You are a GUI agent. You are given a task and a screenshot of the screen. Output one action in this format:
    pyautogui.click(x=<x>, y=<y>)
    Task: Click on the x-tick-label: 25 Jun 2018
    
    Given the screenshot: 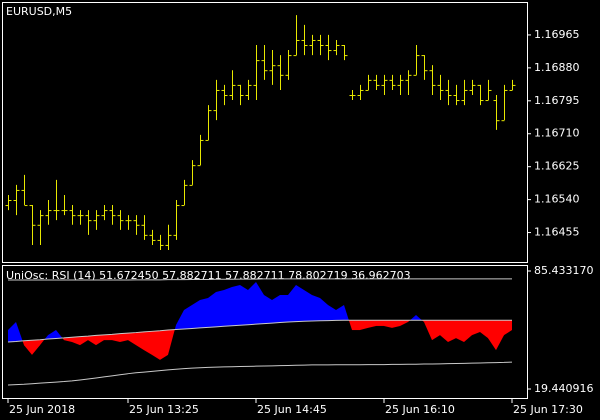 What is the action you would take?
    pyautogui.click(x=42, y=409)
    